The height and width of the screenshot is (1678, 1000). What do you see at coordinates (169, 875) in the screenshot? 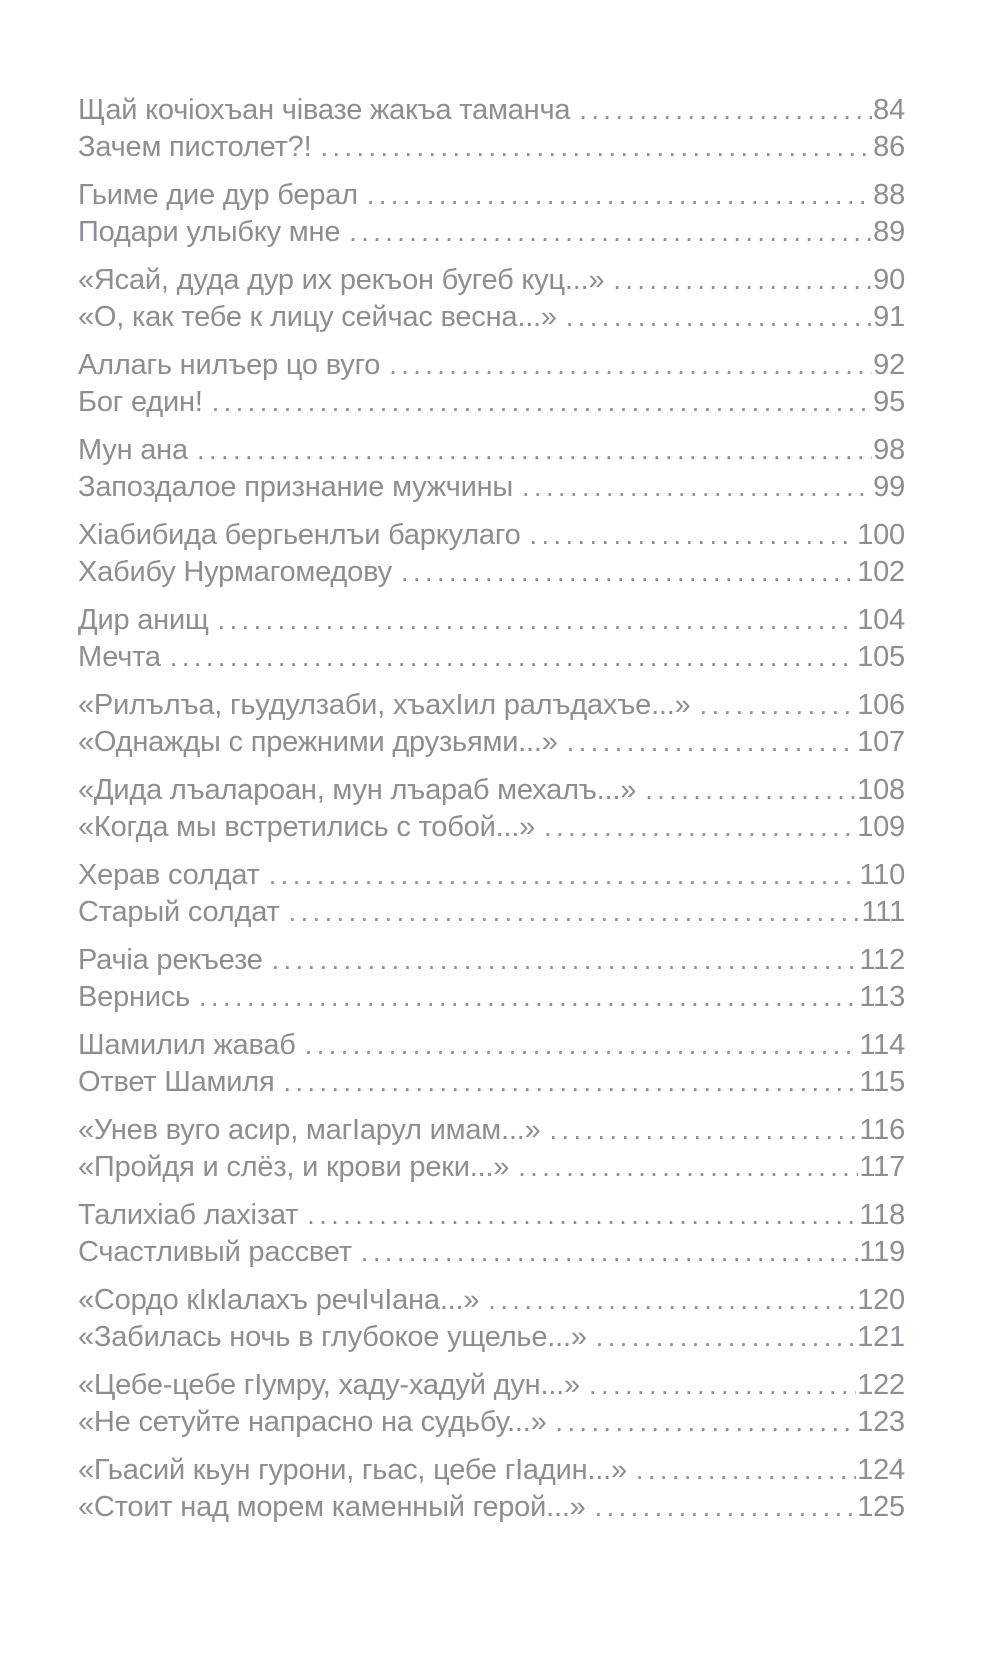
I see `toc-entry-title: Херав солдат` at bounding box center [169, 875].